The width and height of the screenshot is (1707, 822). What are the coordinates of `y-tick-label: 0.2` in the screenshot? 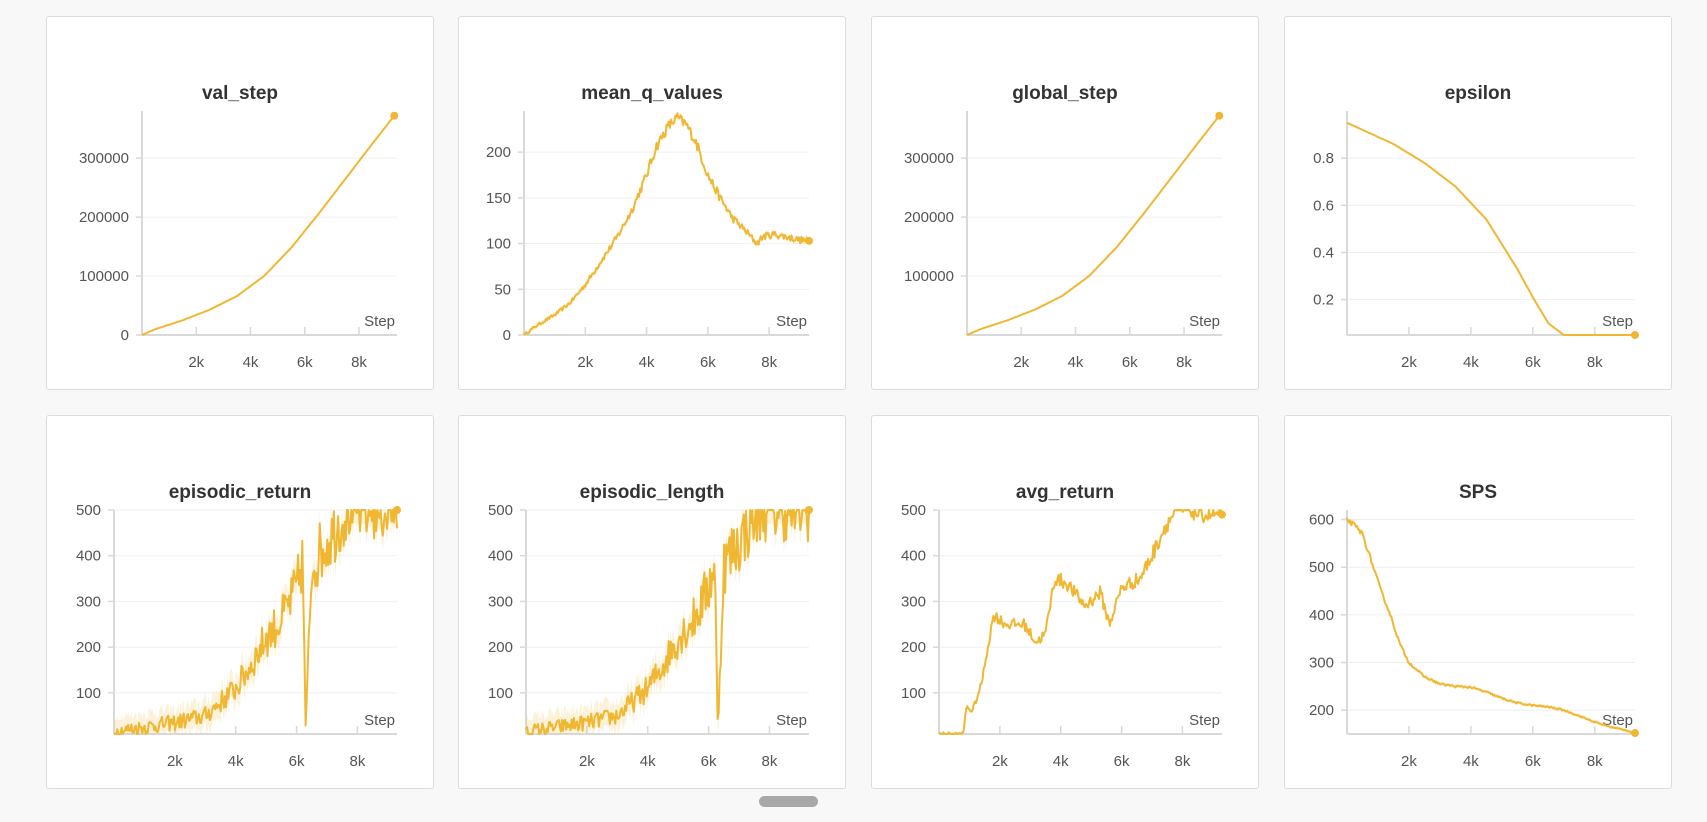 It's located at (1323, 300).